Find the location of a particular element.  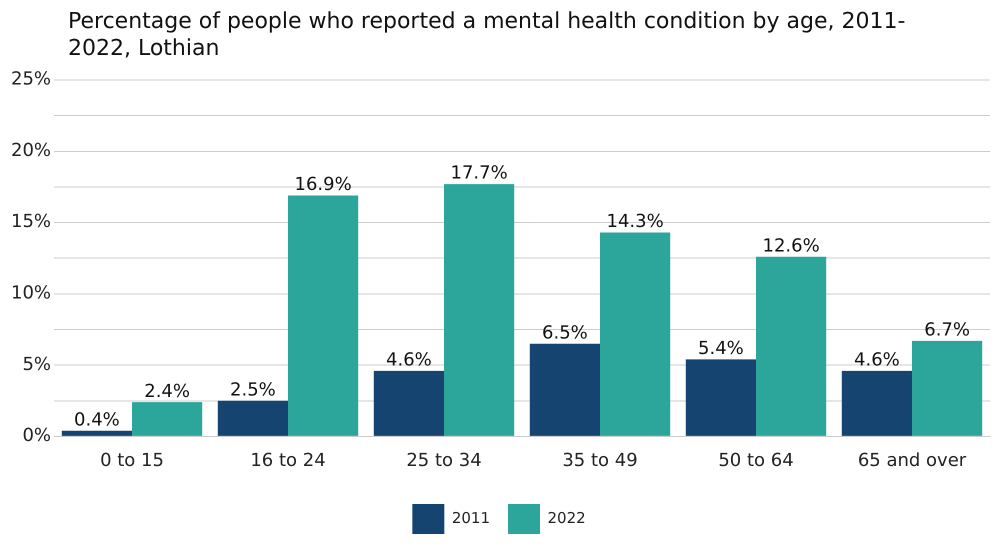

data-label: 14.3% is located at coordinates (635, 221).